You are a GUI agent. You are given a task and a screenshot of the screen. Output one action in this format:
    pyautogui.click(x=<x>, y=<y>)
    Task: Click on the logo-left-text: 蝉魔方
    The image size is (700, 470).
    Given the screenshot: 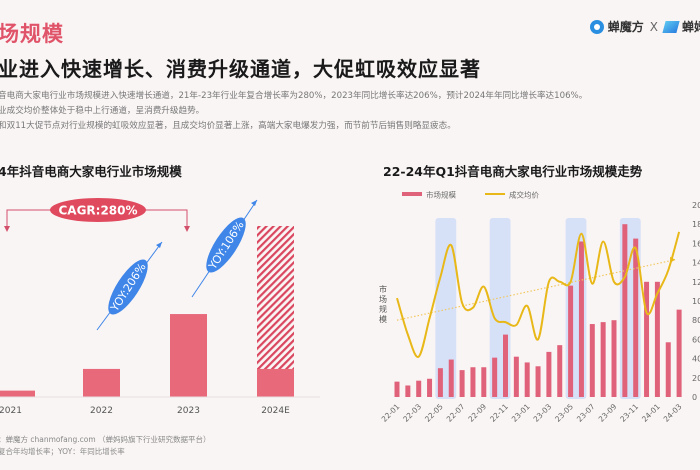 What is the action you would take?
    pyautogui.click(x=625, y=27)
    